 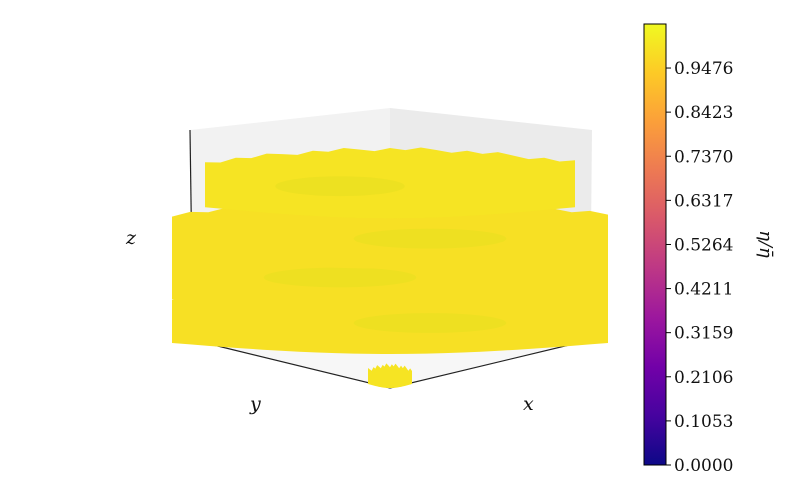 I want to click on colorbar-tick-label: 0.9476, so click(x=703, y=69).